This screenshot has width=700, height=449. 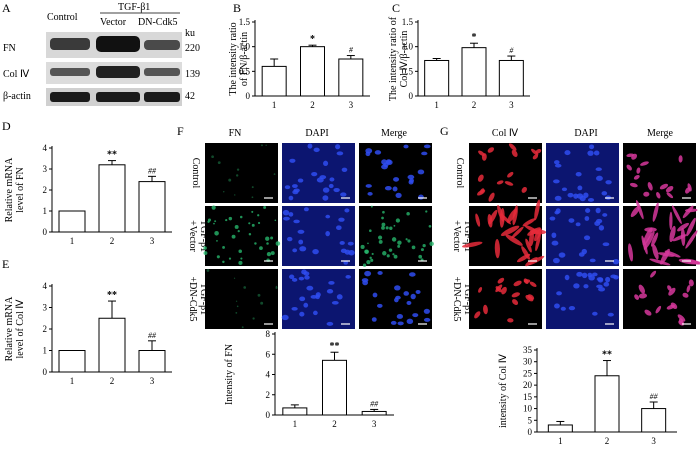 I want to click on chart-c-xtick-label: 3, so click(x=511, y=105).